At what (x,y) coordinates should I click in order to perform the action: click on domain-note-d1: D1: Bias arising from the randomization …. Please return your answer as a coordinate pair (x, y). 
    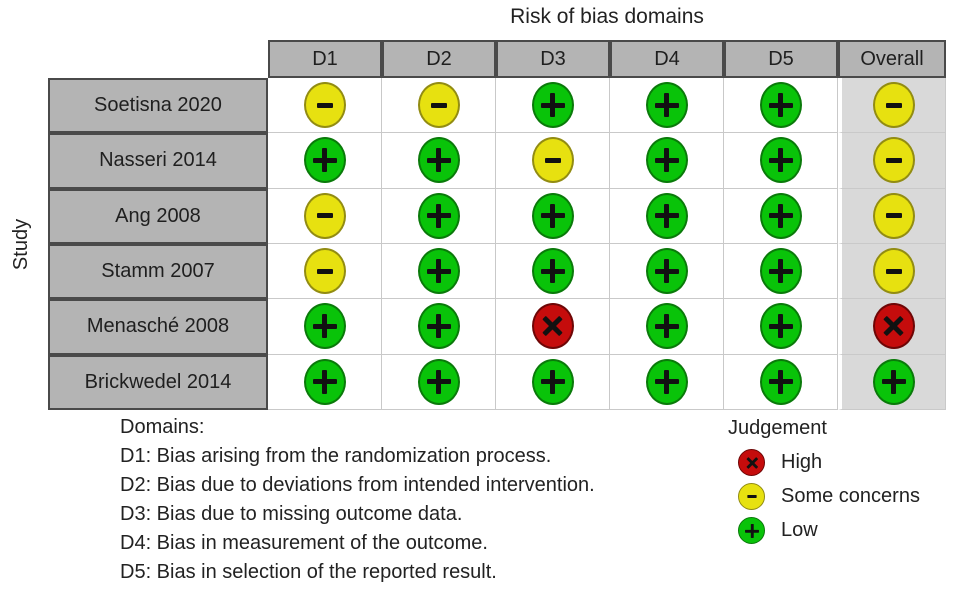
    Looking at the image, I should click on (336, 456).